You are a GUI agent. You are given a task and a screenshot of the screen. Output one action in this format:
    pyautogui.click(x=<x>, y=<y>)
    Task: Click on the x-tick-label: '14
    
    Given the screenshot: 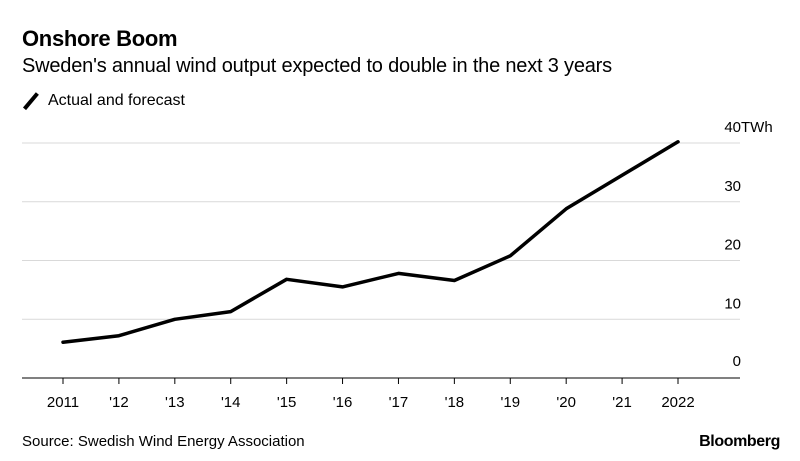 What is the action you would take?
    pyautogui.click(x=231, y=402)
    